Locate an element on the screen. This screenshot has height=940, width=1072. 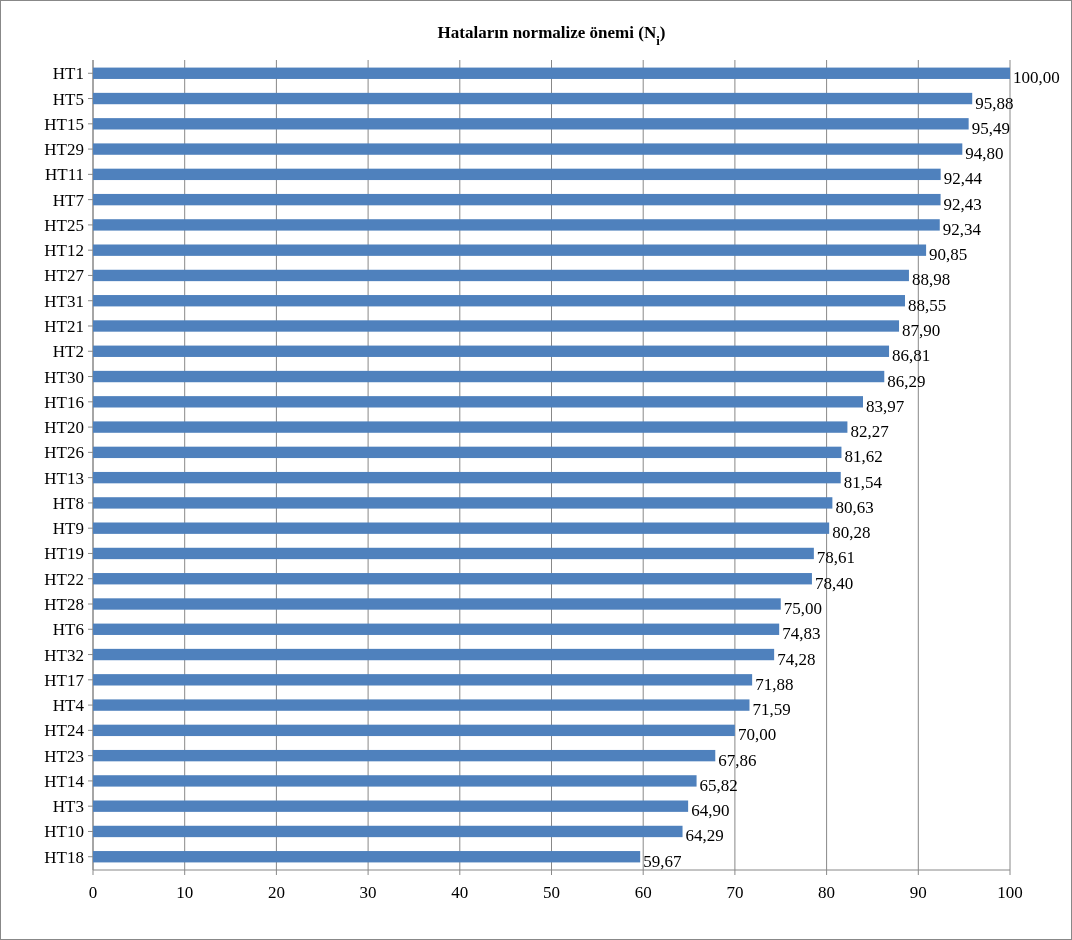
data-label: 86,29 is located at coordinates (906, 381).